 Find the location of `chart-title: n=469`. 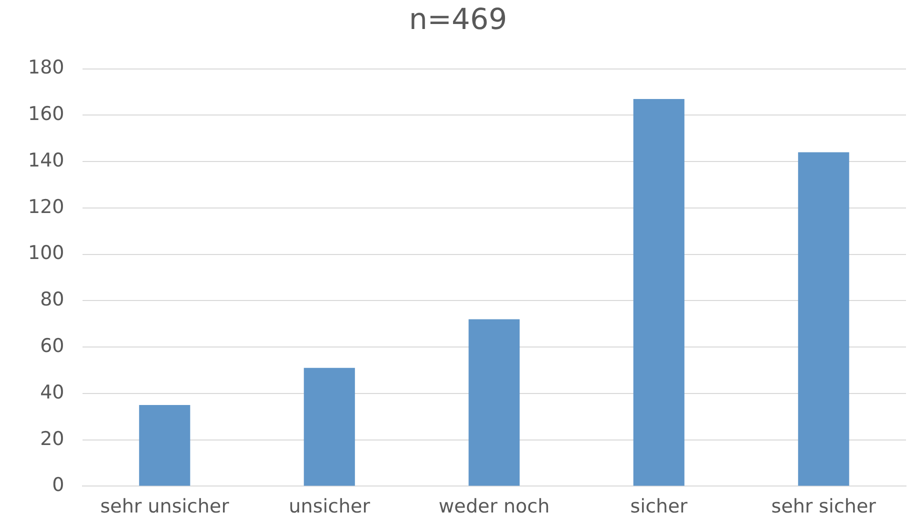

chart-title: n=469 is located at coordinates (458, 19).